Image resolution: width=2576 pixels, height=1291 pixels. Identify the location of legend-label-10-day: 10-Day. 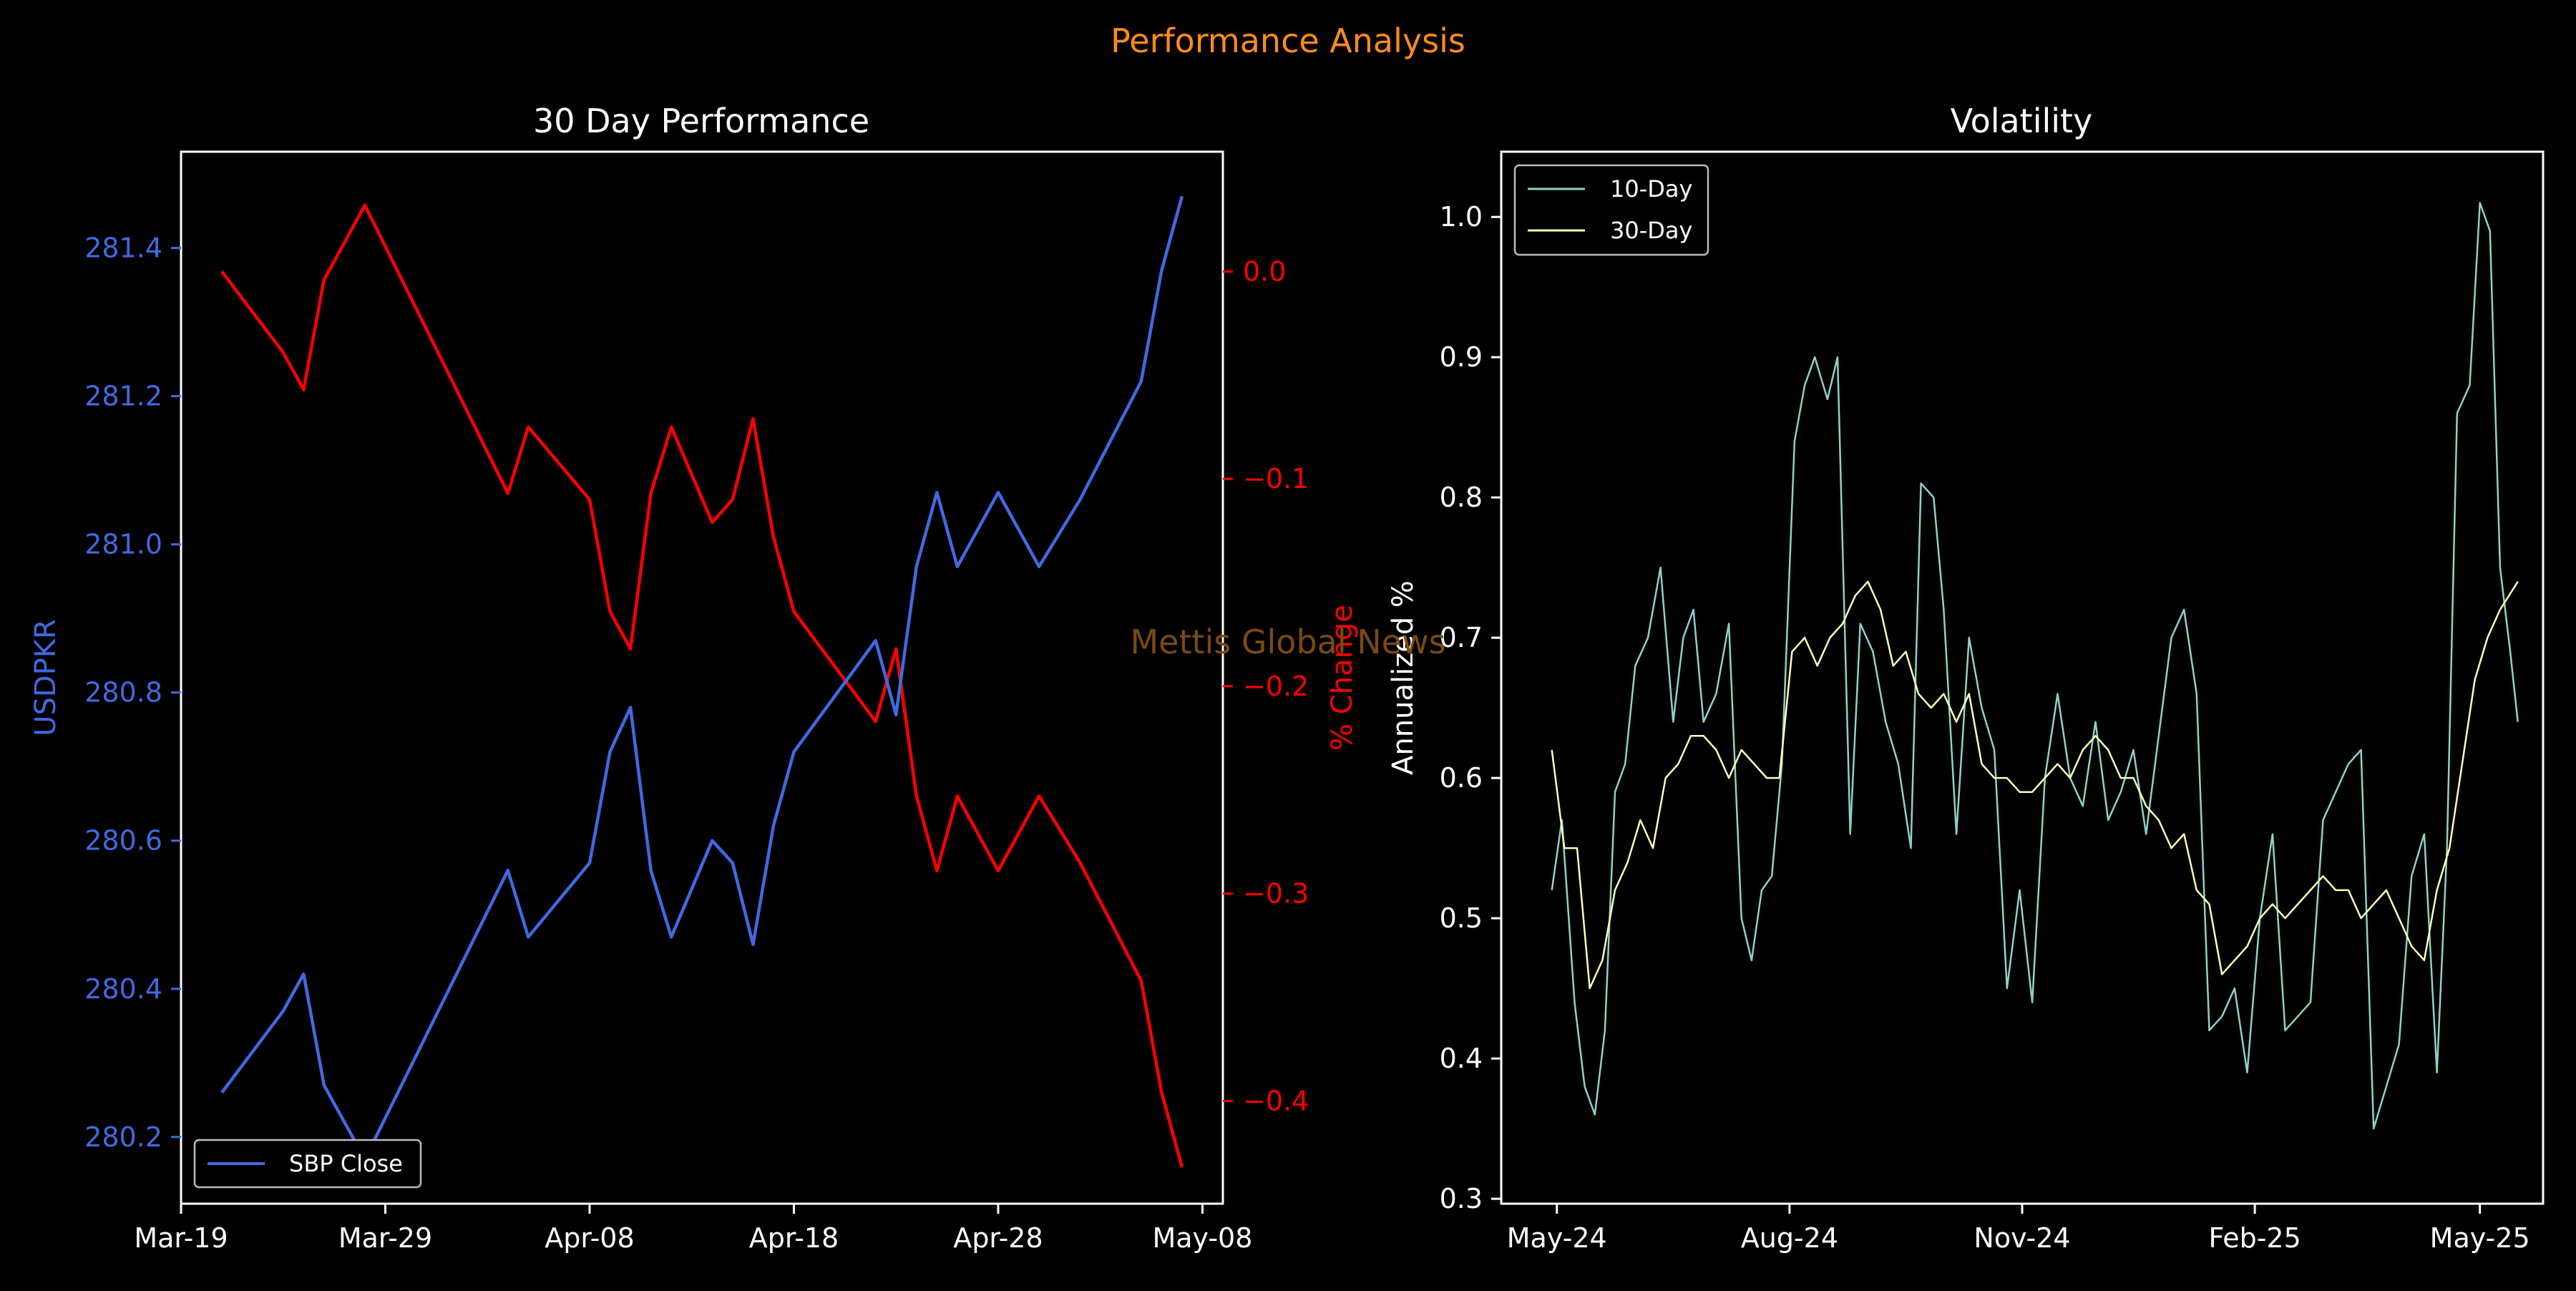
(1651, 189).